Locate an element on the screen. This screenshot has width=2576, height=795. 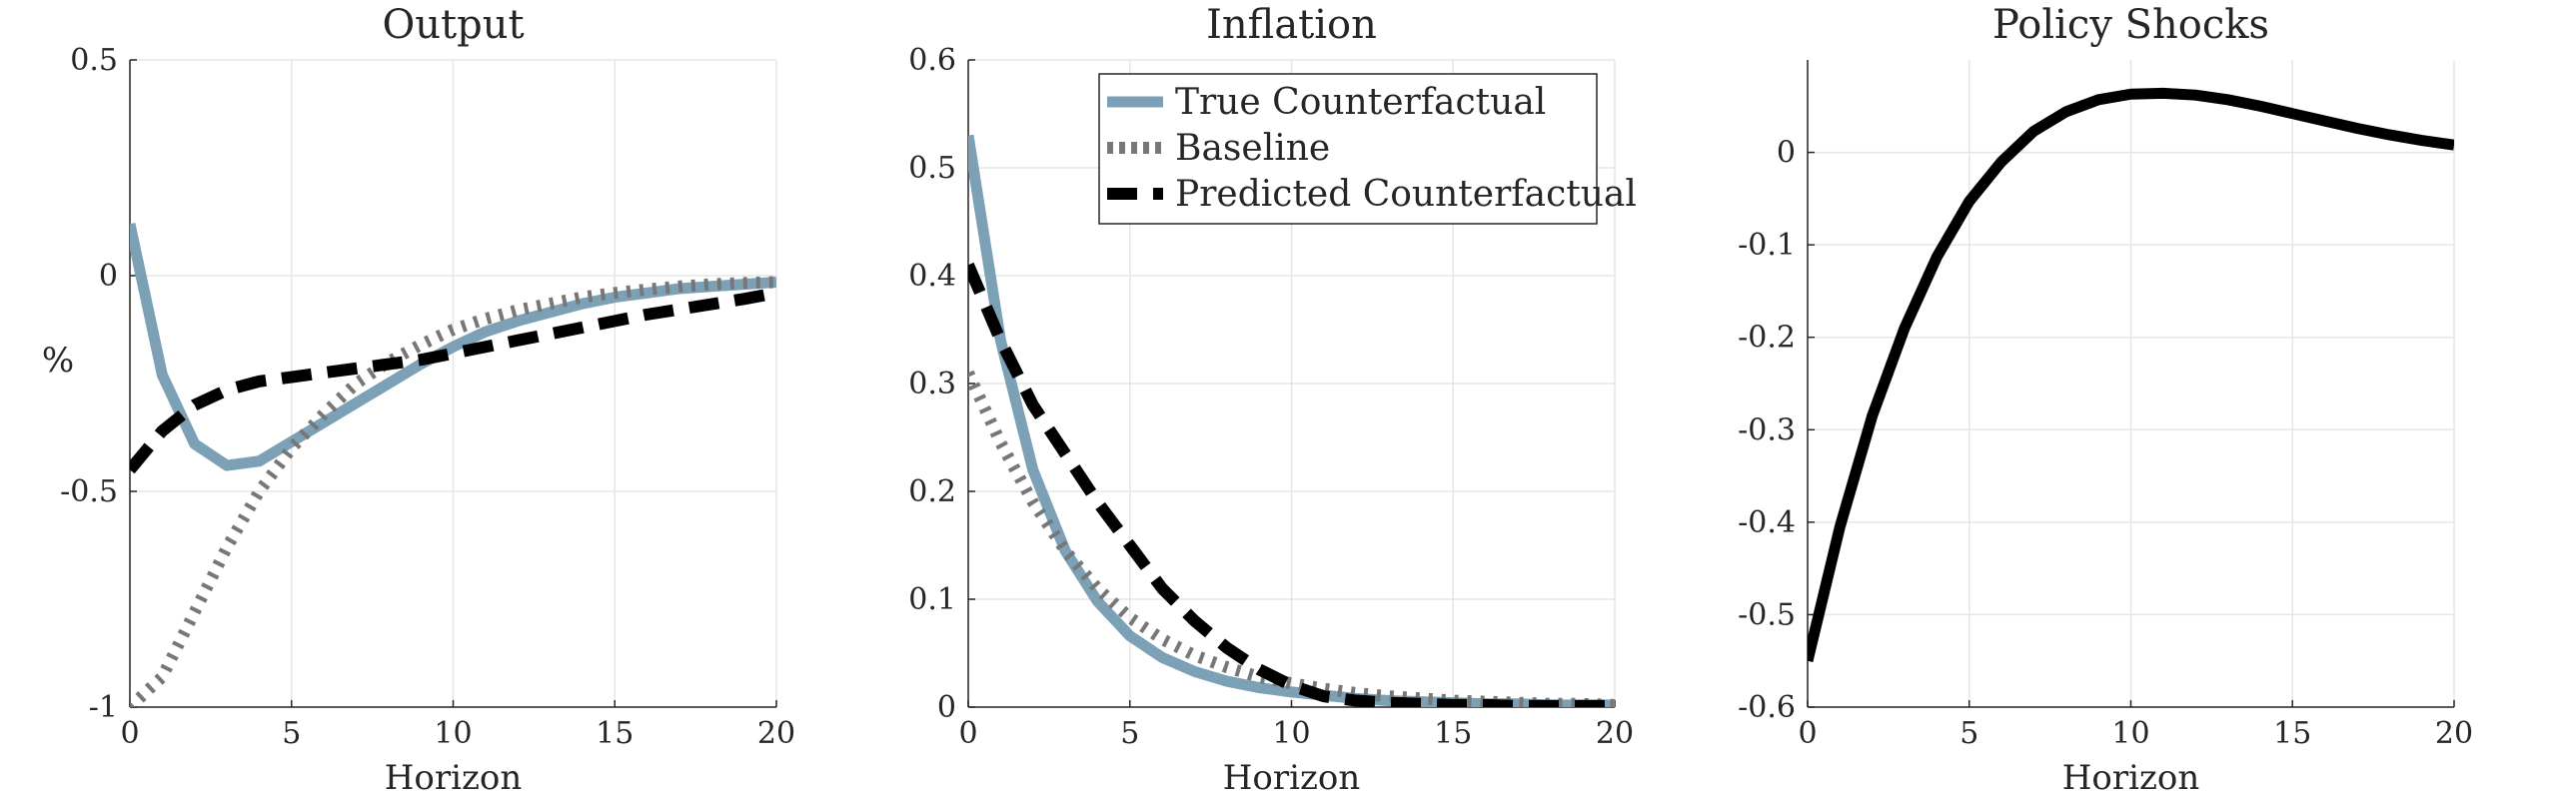
y-tick-label: -0.6 is located at coordinates (1767, 707).